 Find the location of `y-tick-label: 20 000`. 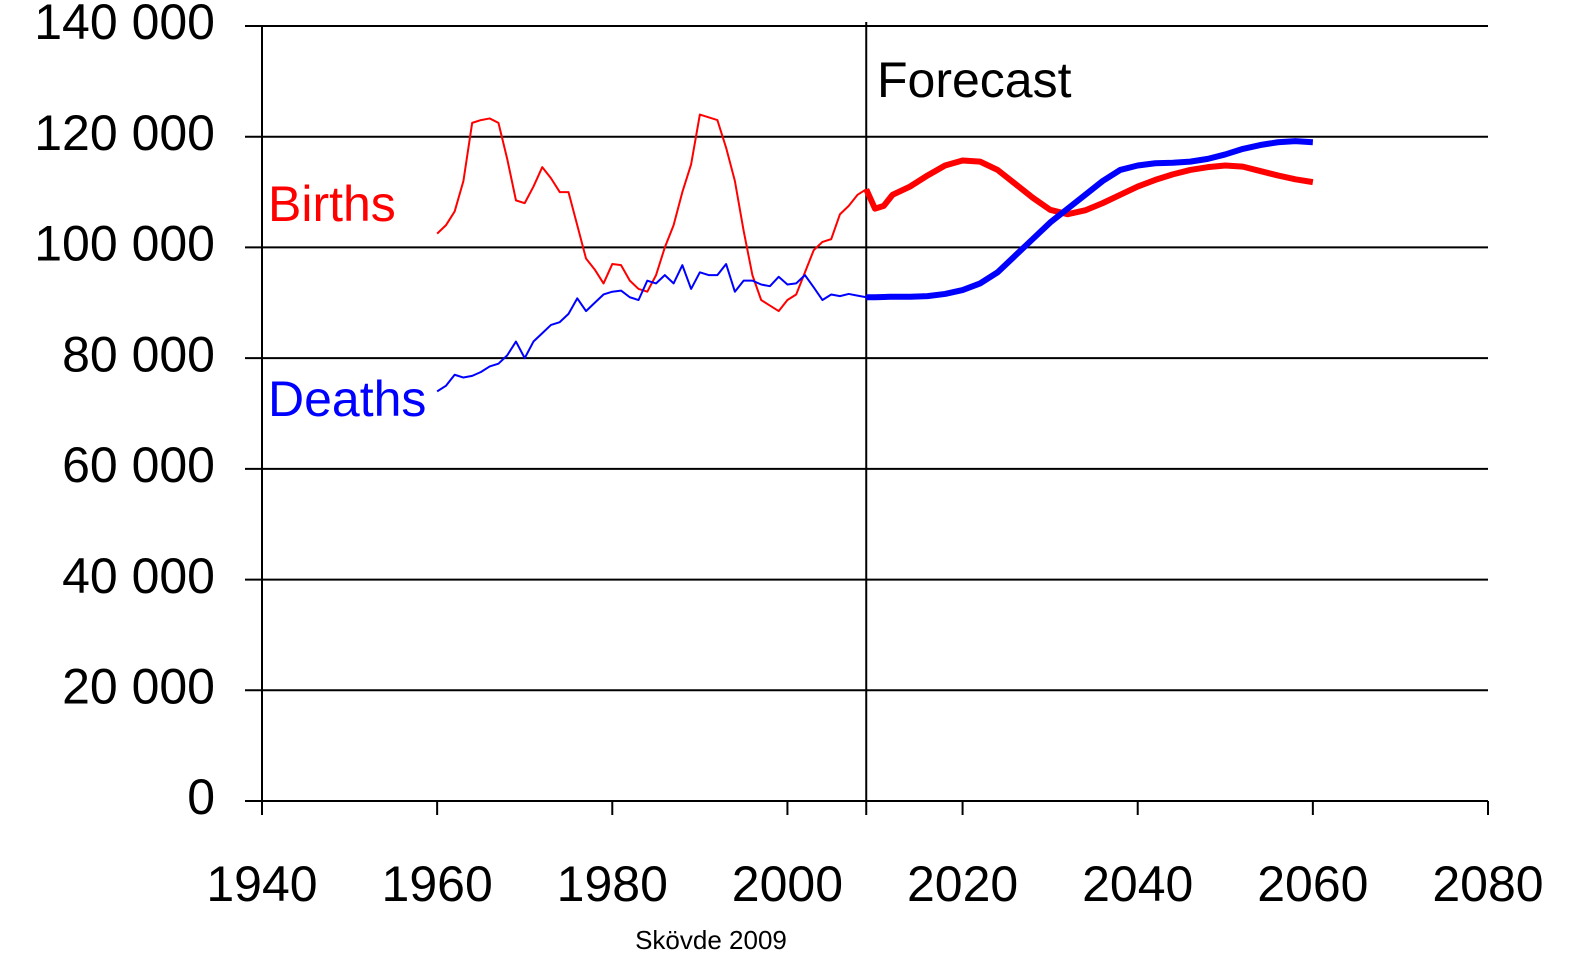

y-tick-label: 20 000 is located at coordinates (138, 686).